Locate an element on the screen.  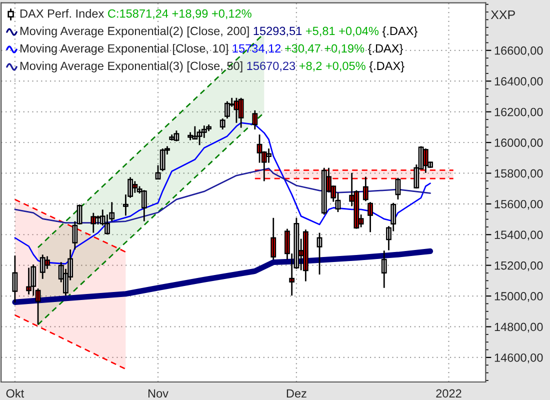
legend-label: DAX Perf. Index is located at coordinates (62, 13).